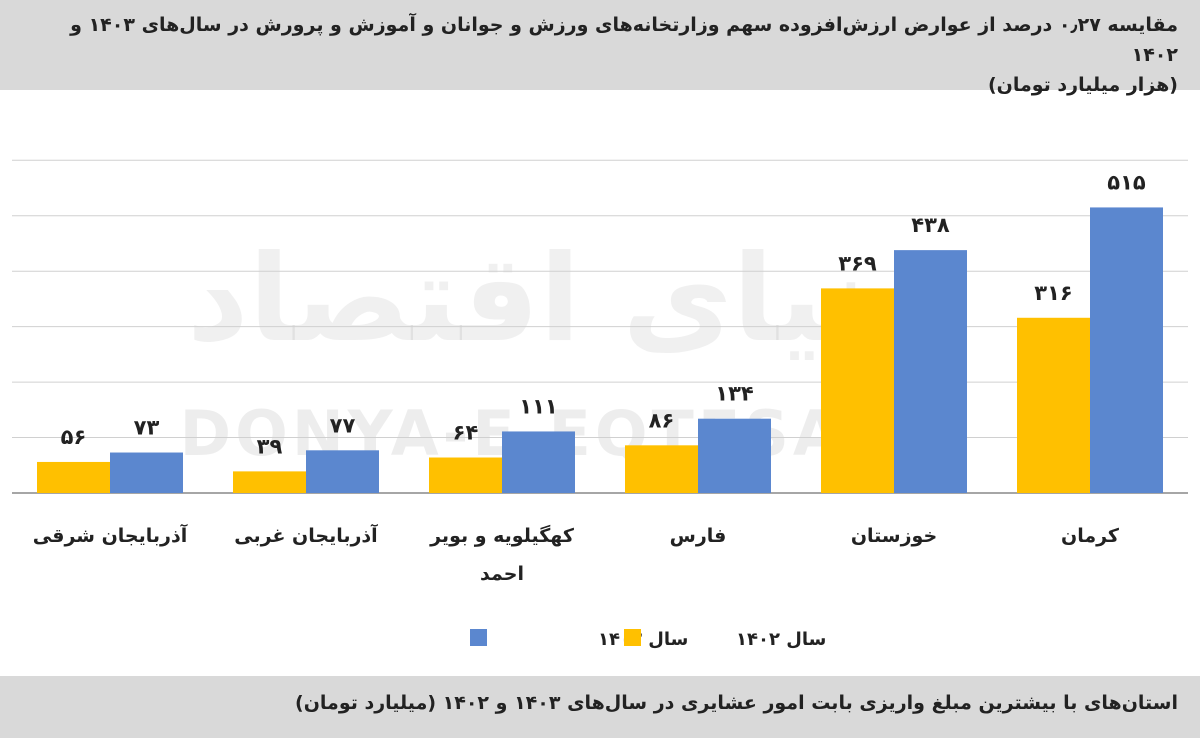 This screenshot has height=738, width=1200. Describe the element at coordinates (343, 425) in the screenshot. I see `value-label: ۷۷` at that location.